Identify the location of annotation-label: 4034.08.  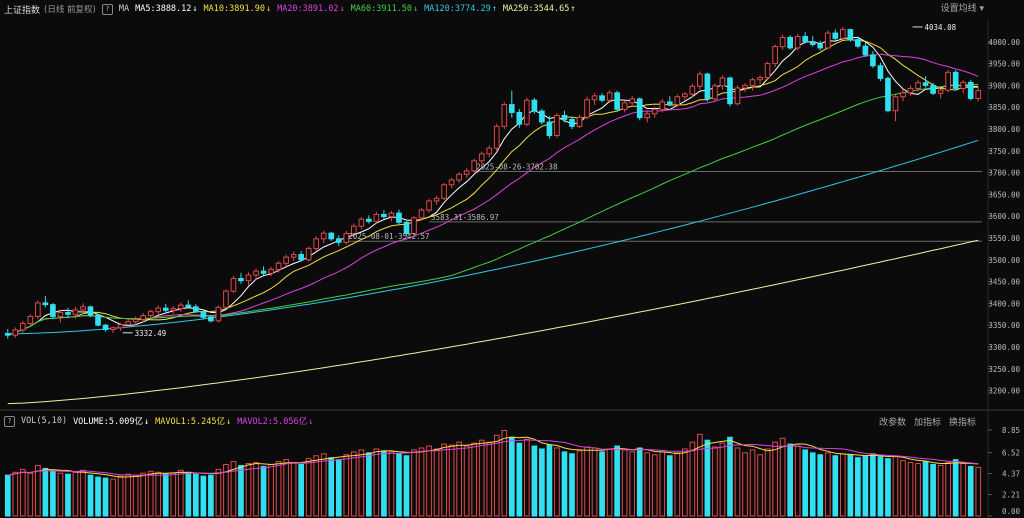
(941, 27).